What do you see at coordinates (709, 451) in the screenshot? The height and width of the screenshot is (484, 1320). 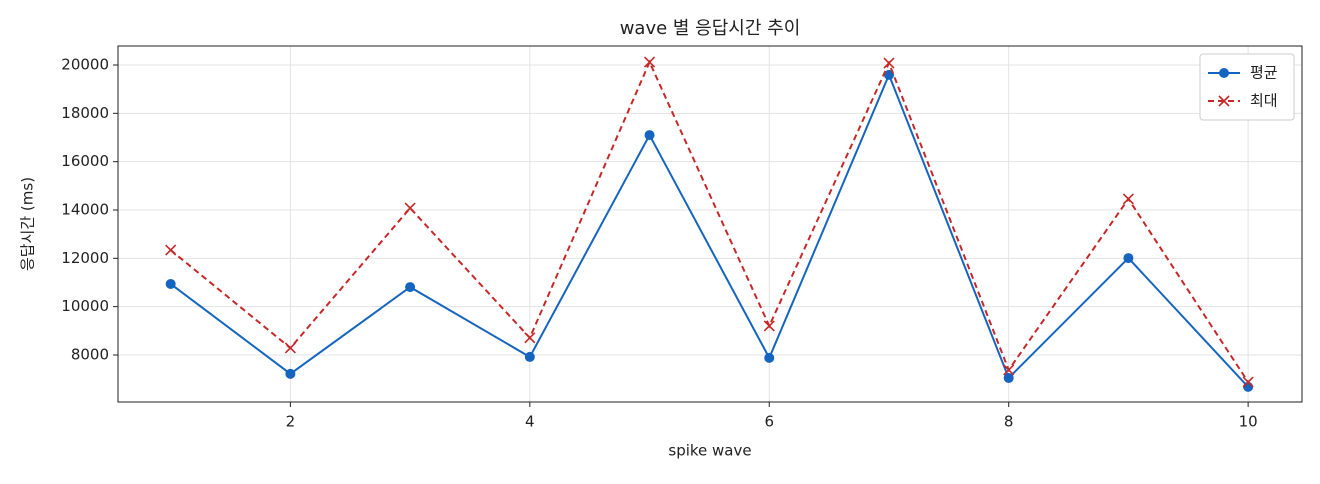 I see `x-axis-label: spike wave` at bounding box center [709, 451].